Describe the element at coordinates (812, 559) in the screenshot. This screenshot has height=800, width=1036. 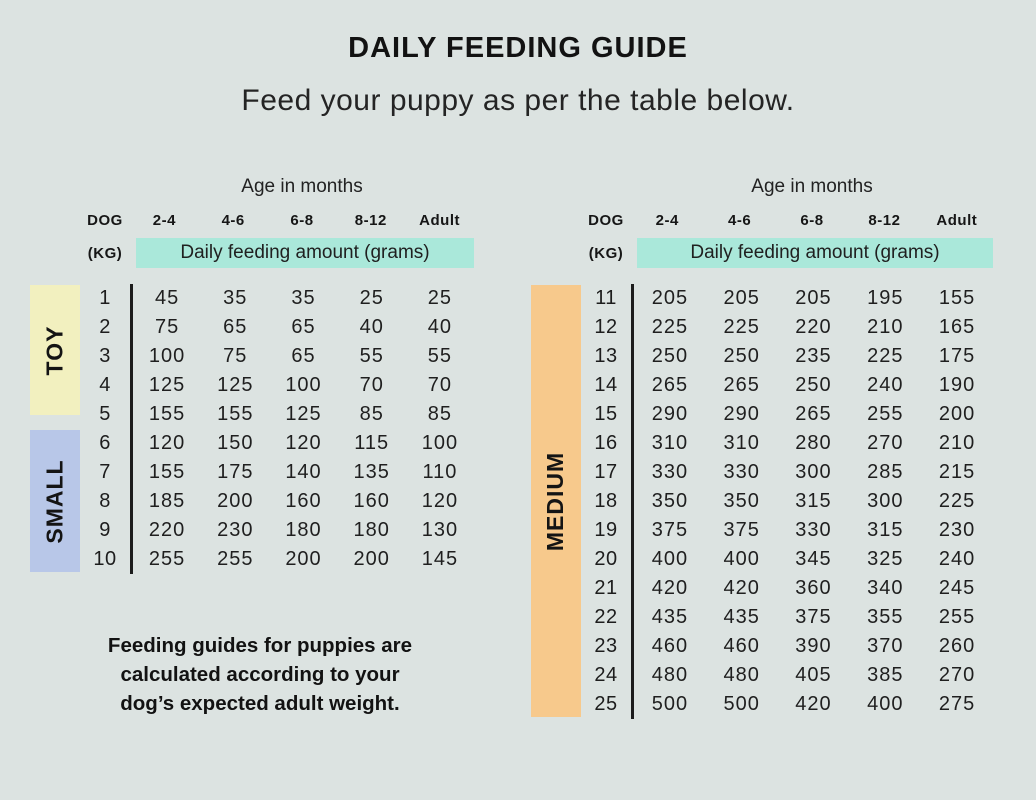
I see `row-values: 400 400 345 325 240` at that location.